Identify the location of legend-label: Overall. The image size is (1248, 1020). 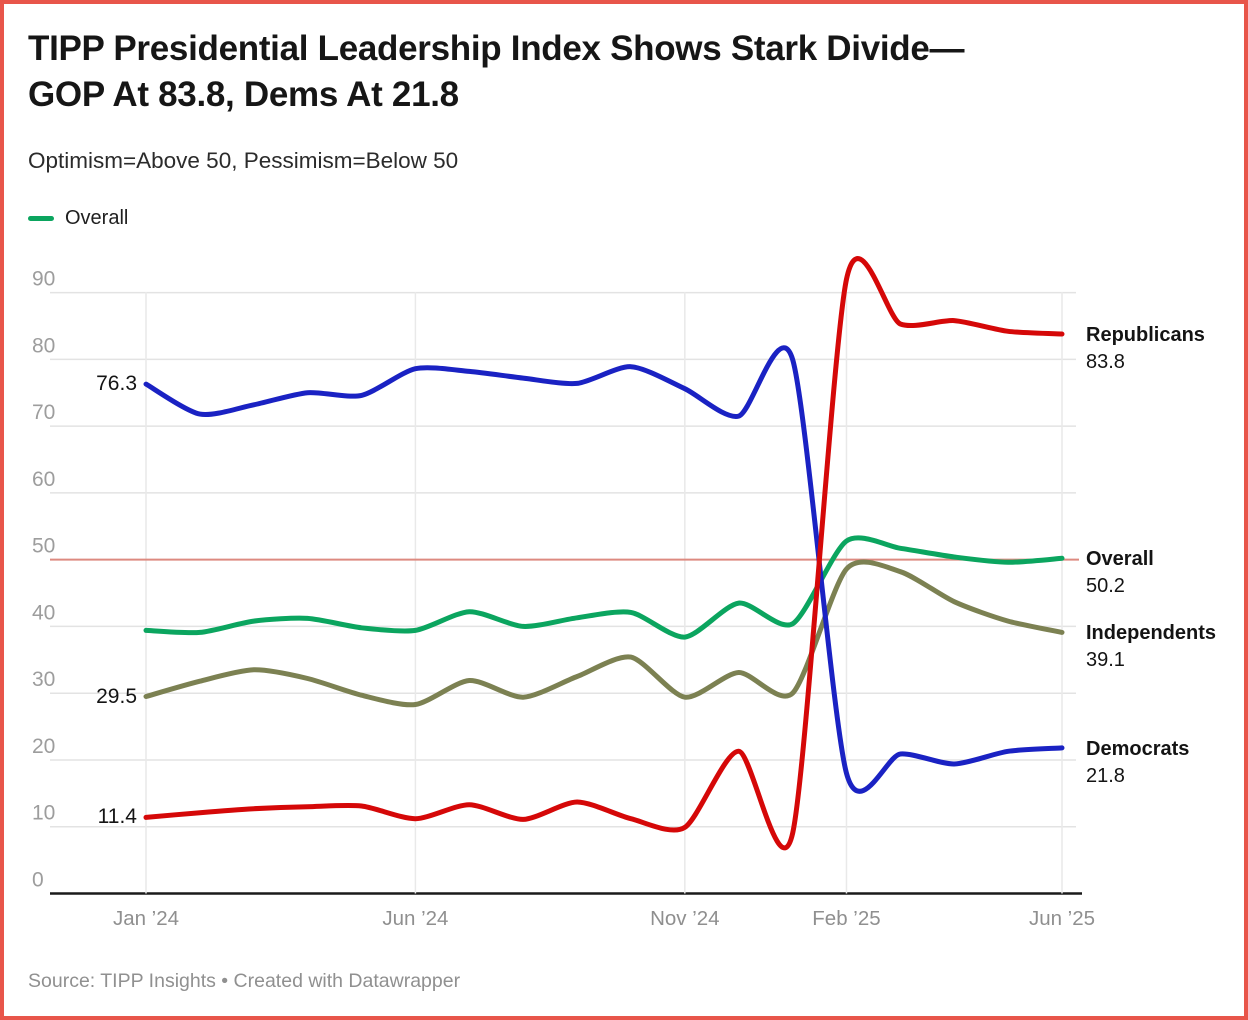
(97, 218).